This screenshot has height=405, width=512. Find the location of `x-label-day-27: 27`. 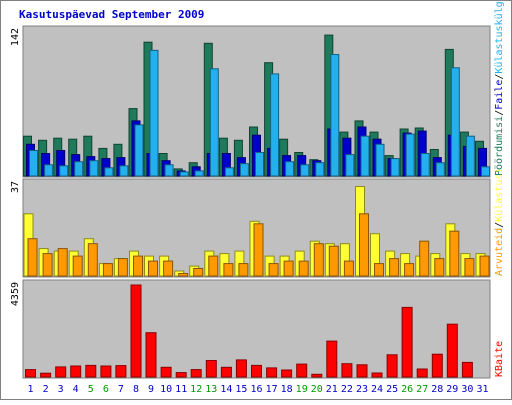

x-label-day-27: 27 is located at coordinates (422, 389).